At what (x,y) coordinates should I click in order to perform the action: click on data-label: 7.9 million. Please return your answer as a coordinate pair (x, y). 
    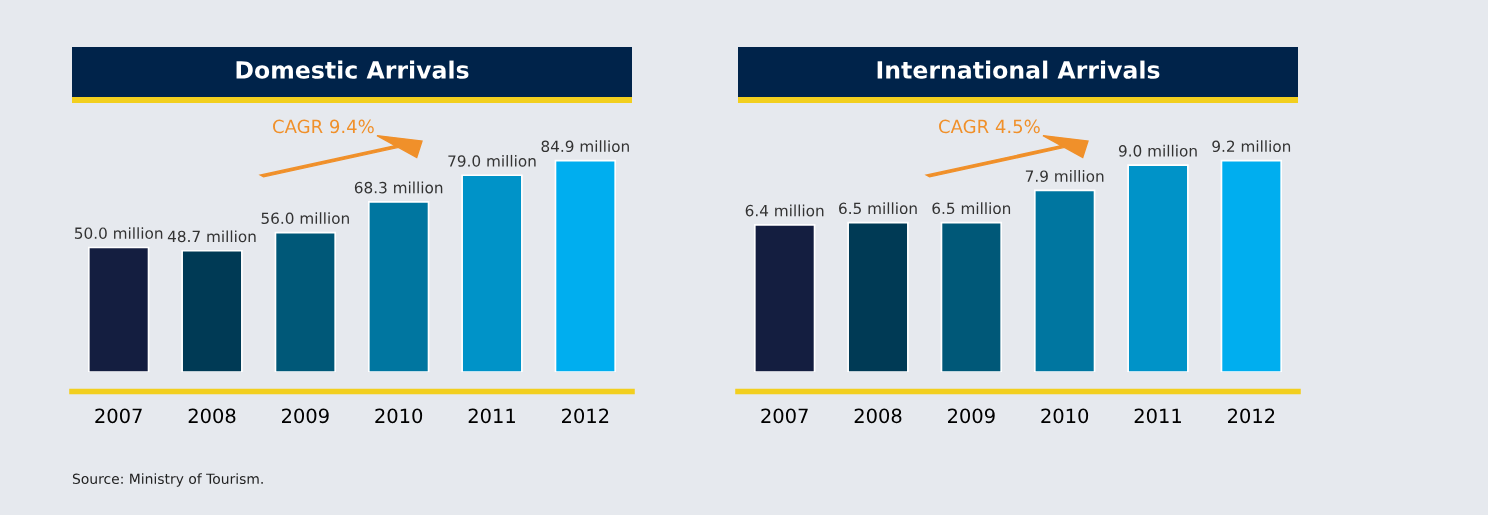
    Looking at the image, I should click on (1064, 176).